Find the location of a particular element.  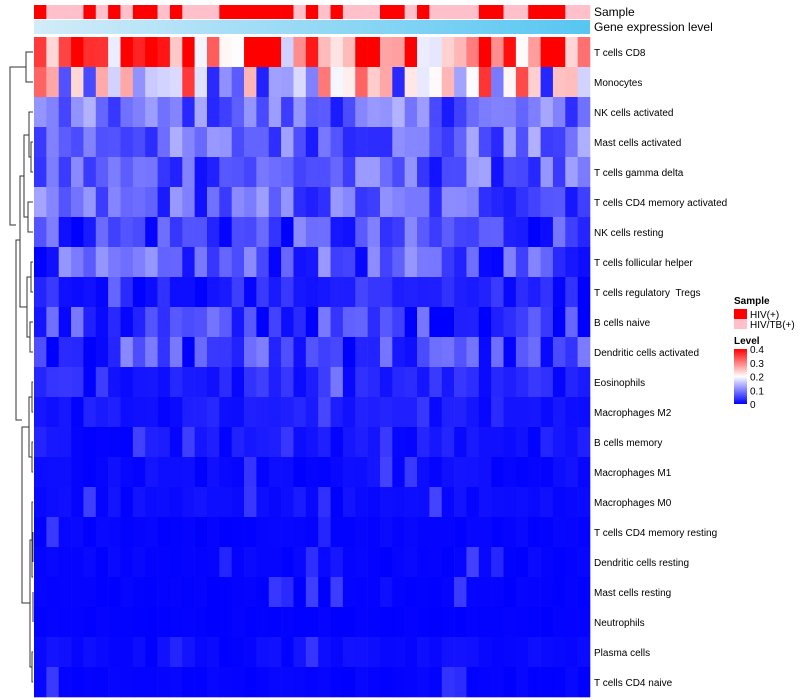

row-label: T cells CD4 memory activated is located at coordinates (660, 203).